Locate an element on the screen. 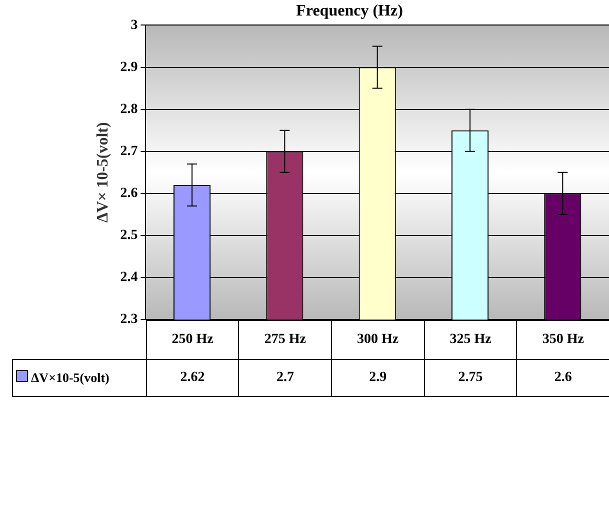  data-label: 2.75 is located at coordinates (471, 377).